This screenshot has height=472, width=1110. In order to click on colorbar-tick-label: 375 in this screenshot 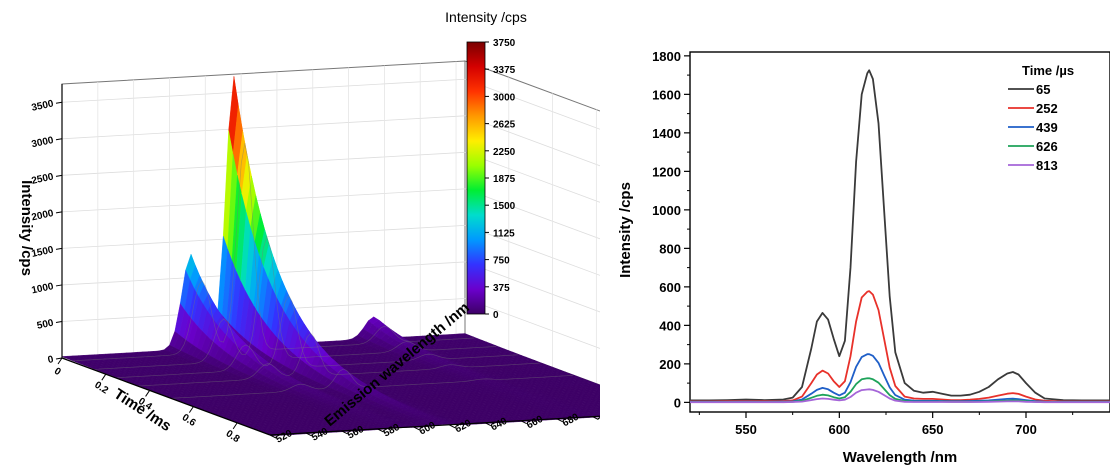, I will do `click(501, 288)`.